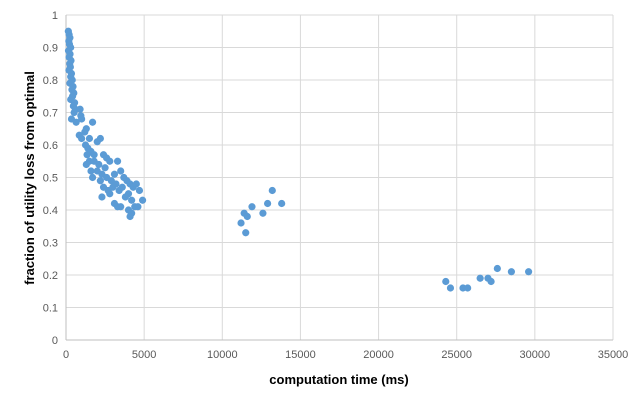 This screenshot has width=640, height=404. Describe the element at coordinates (50, 309) in the screenshot. I see `y-tick-label: 0.1` at that location.